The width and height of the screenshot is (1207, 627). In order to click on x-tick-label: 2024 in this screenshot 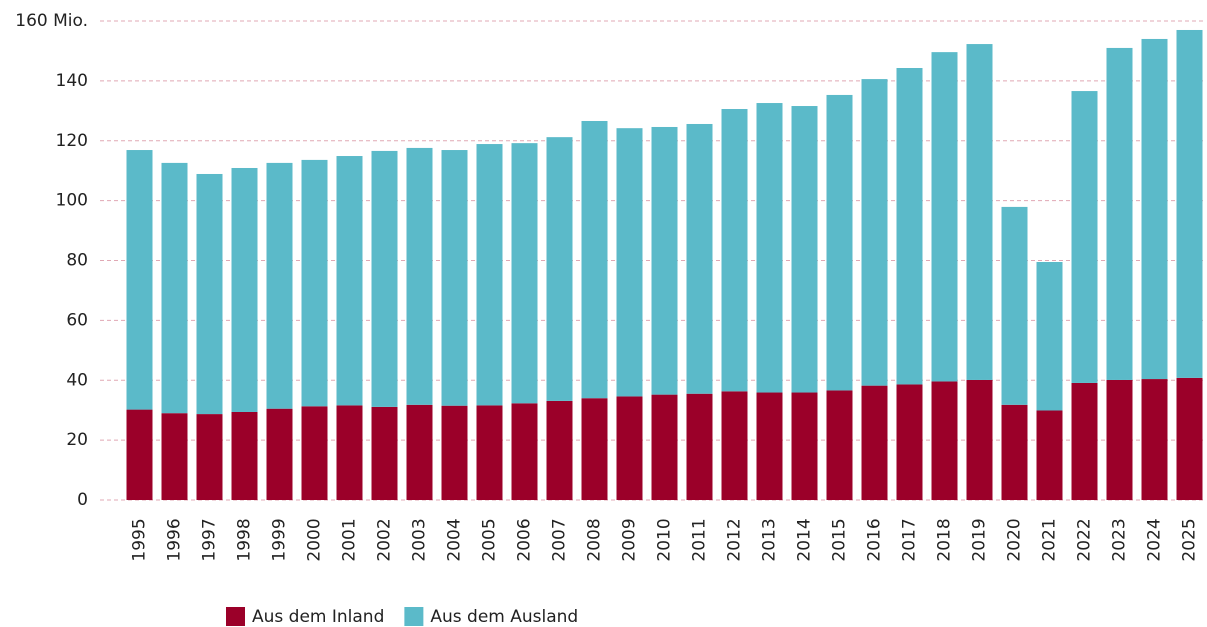, I will do `click(1155, 539)`.